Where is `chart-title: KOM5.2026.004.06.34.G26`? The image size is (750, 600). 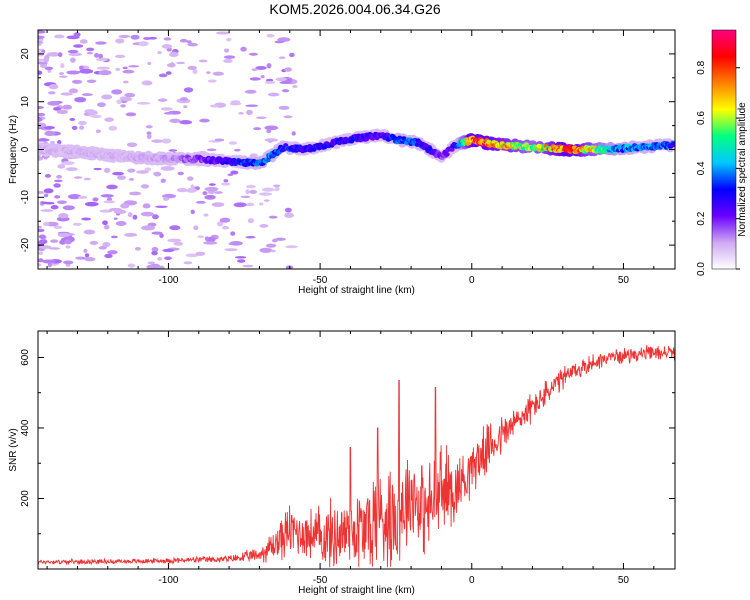
chart-title: KOM5.2026.004.06.34.G26 is located at coordinates (354, 9).